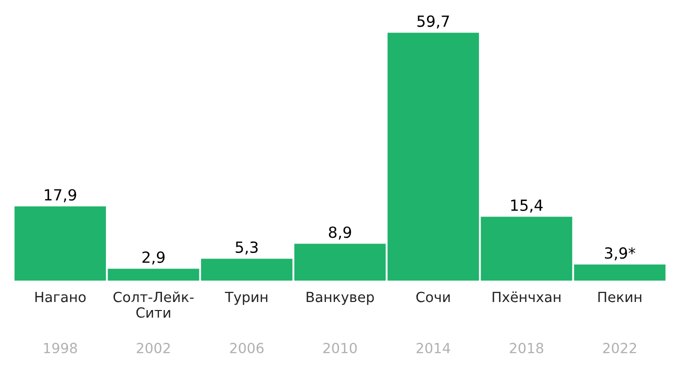 This screenshot has width=680, height=367. I want to click on category-label: Пекин 2022, so click(620, 323).